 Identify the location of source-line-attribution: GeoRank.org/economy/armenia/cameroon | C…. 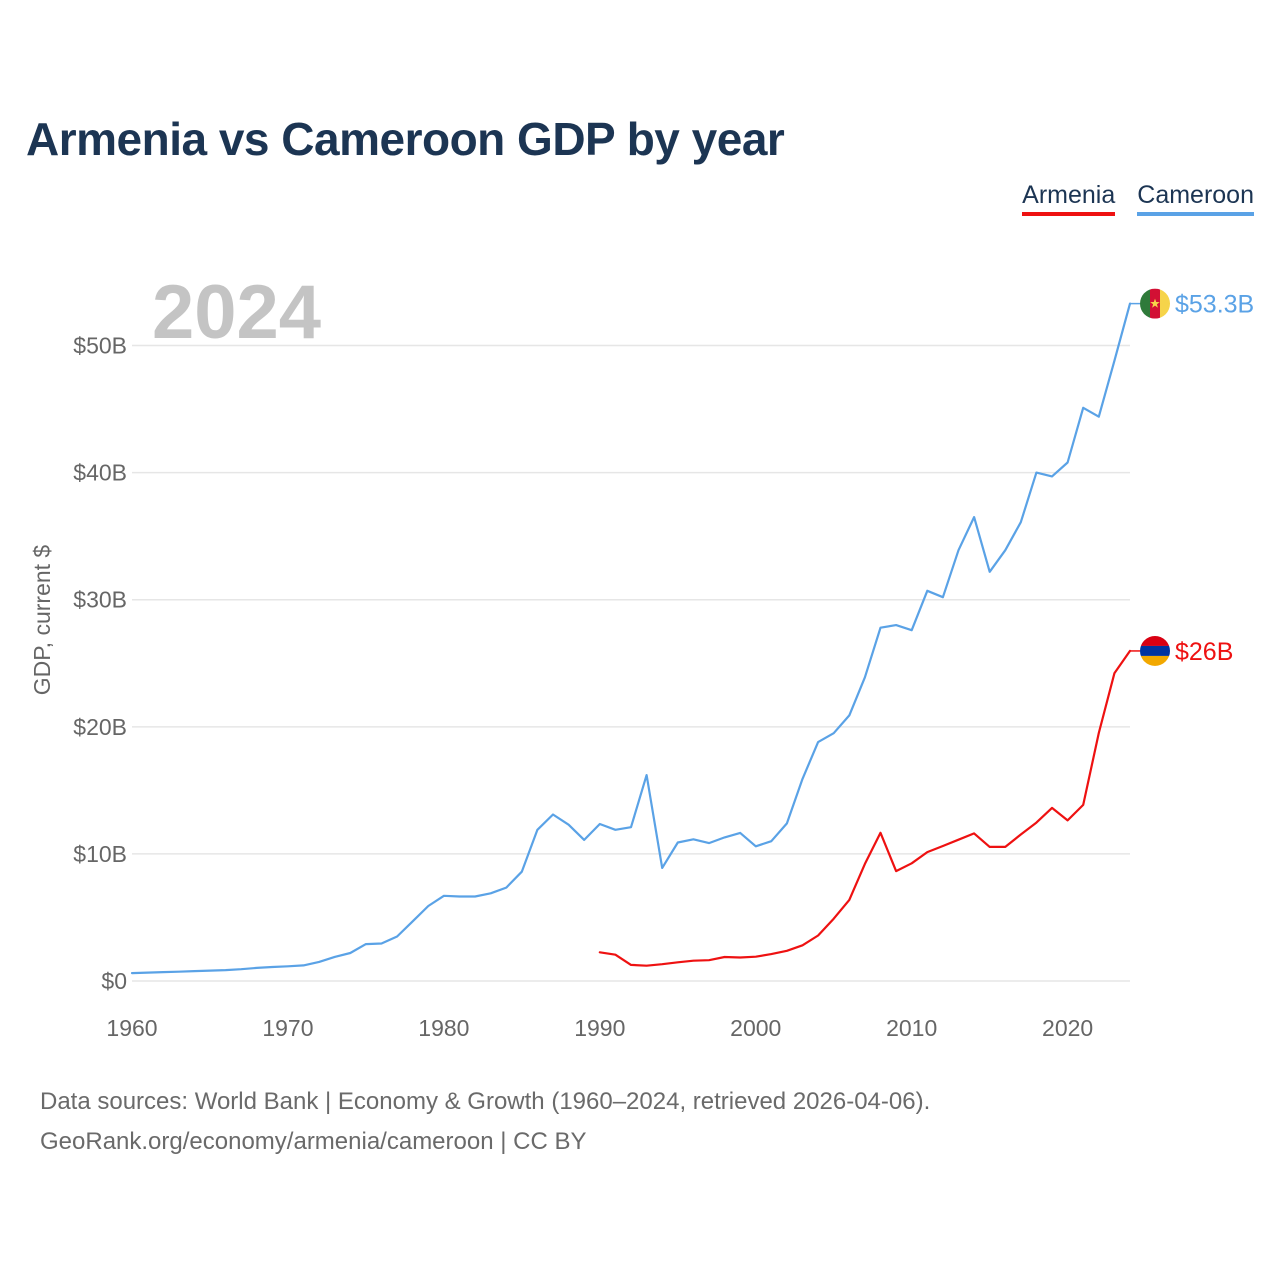
(313, 1141).